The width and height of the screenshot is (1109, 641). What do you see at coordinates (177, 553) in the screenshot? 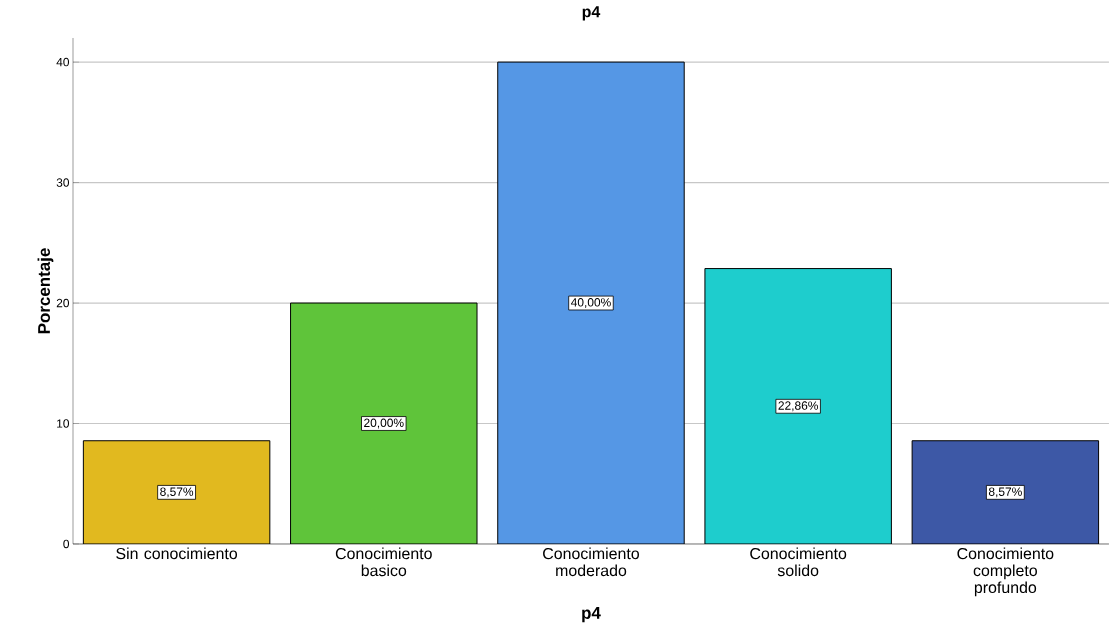
I see `x-tick-label: Sin conocimiento` at bounding box center [177, 553].